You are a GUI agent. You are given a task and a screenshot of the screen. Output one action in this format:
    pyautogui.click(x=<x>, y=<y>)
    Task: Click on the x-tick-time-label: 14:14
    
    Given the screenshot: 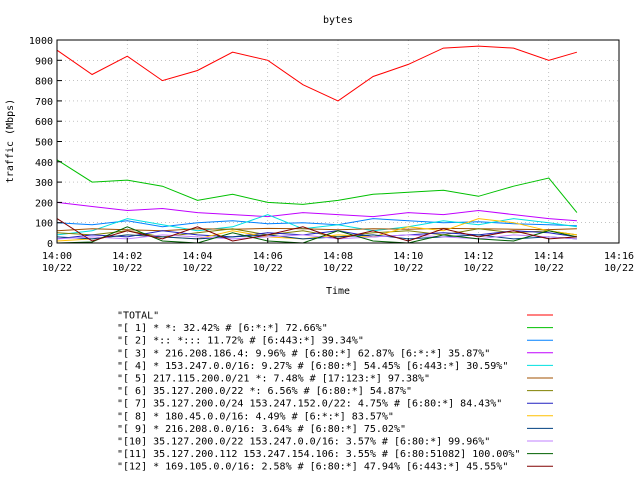 What is the action you would take?
    pyautogui.click(x=549, y=256)
    